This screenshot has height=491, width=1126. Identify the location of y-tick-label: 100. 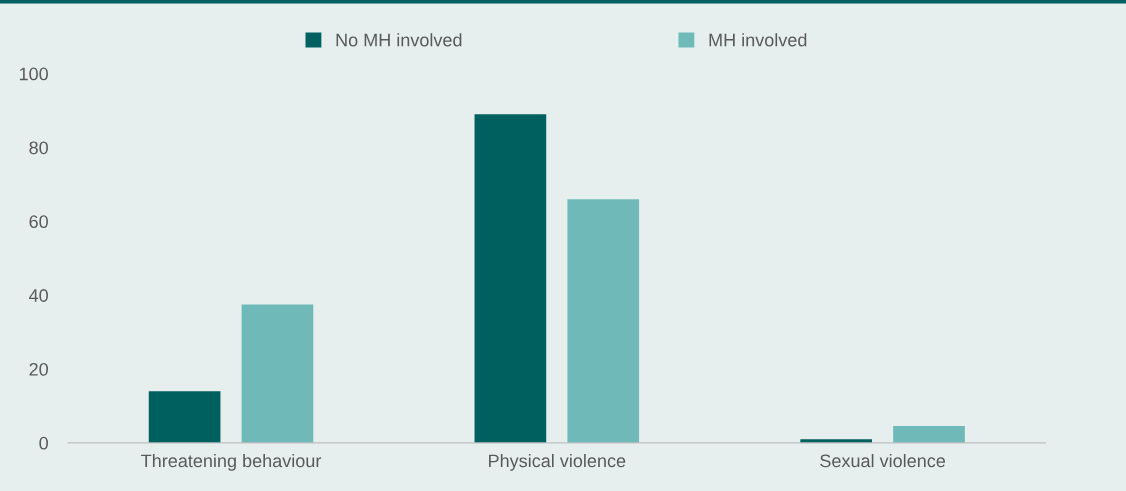
(33, 74).